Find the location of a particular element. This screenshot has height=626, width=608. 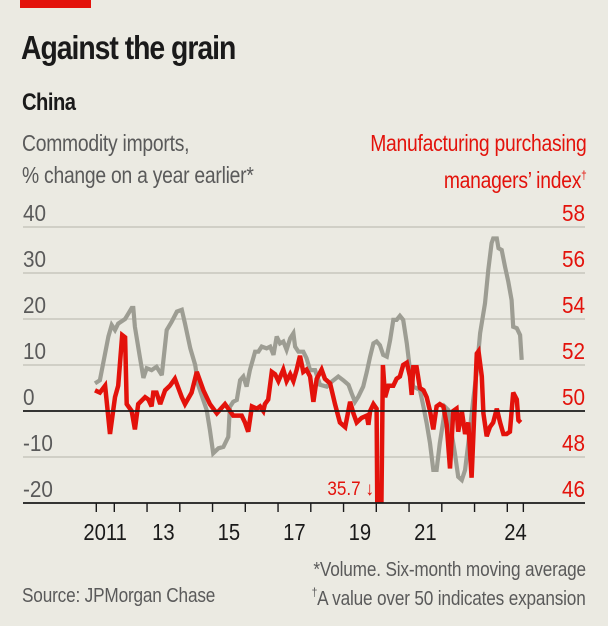

footnote-expansion: †A value over 50 indicates expansion is located at coordinates (449, 598).